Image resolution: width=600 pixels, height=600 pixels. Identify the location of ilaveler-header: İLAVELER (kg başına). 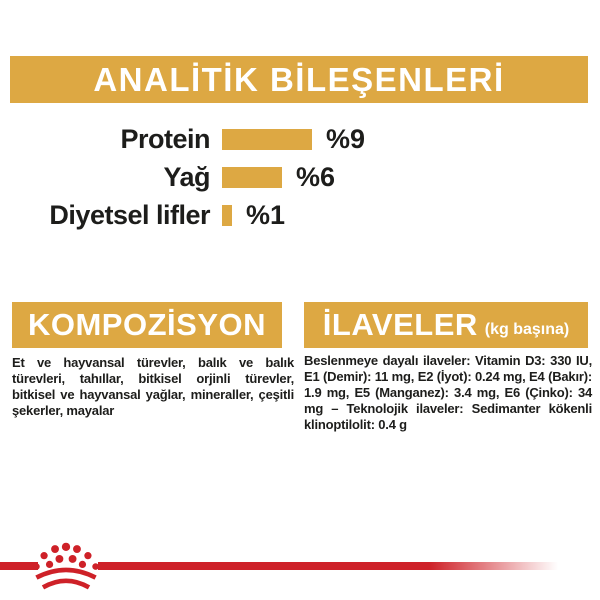
(446, 325).